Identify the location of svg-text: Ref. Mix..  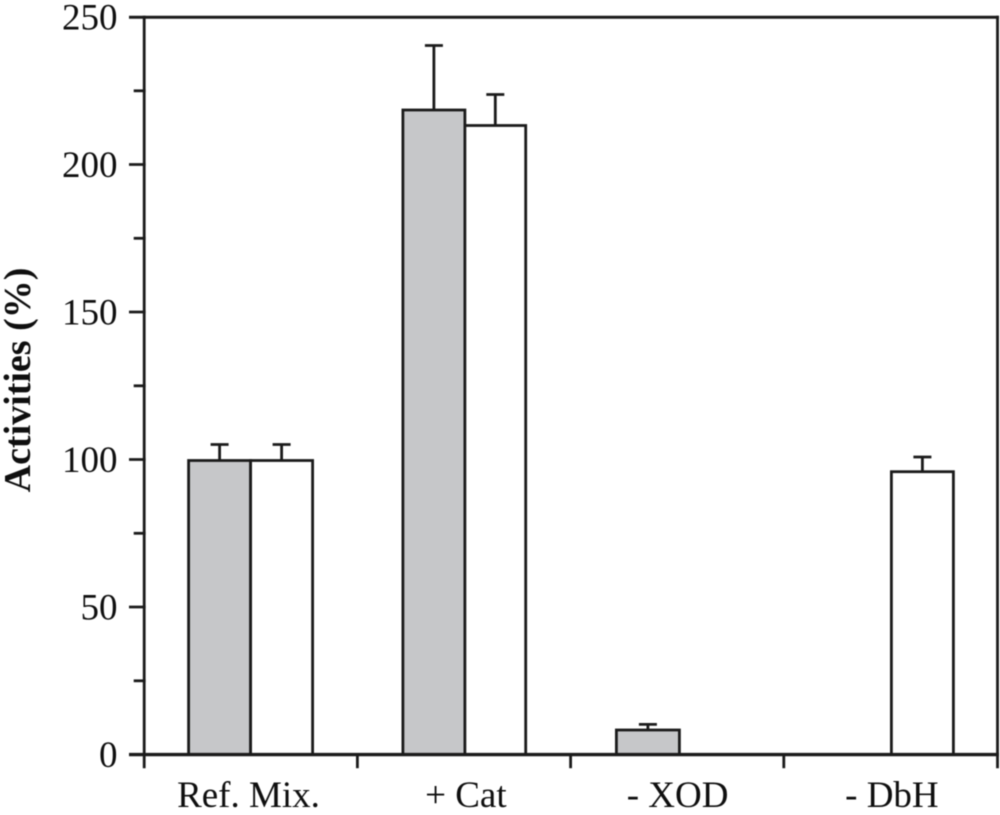
(248, 795).